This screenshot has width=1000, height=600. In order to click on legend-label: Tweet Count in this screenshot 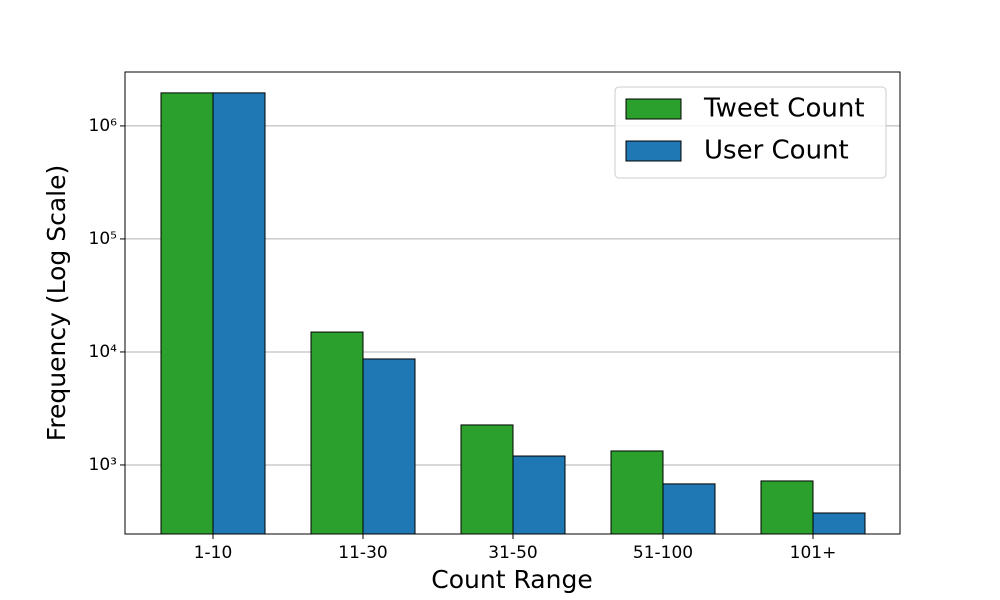, I will do `click(784, 109)`.